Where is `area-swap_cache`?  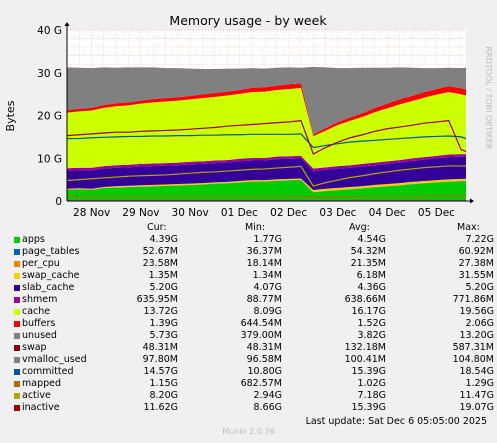
area-swap_cache is located at coordinates (266, 185).